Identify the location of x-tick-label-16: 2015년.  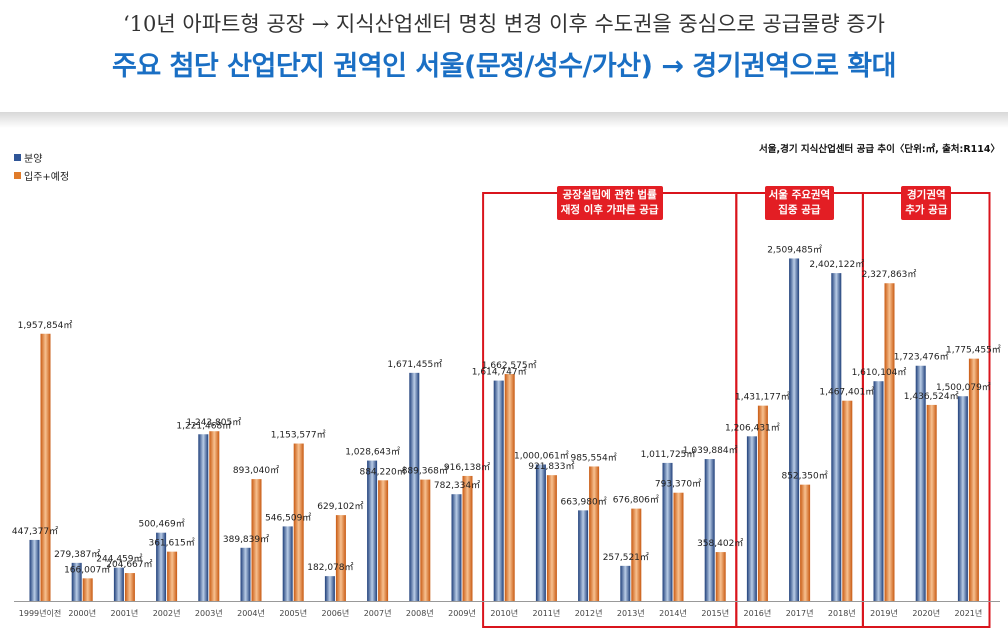
(715, 613).